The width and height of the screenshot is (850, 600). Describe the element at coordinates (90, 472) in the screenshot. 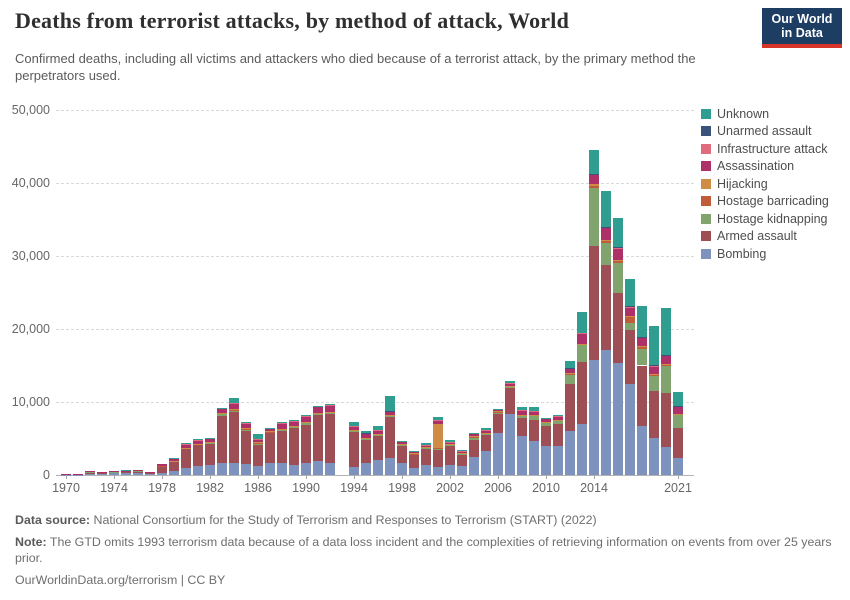

I see `bar-1972` at that location.